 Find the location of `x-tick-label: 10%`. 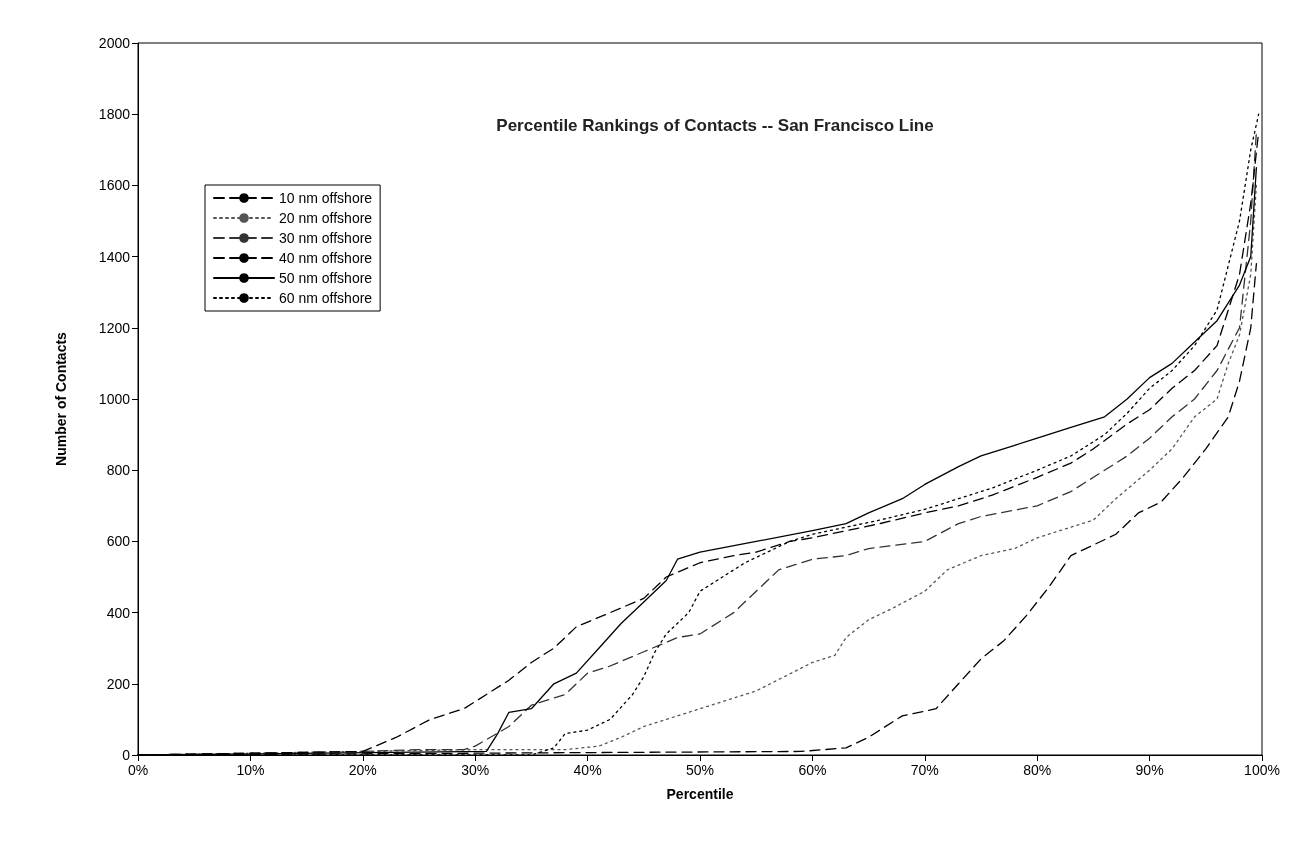

x-tick-label: 10% is located at coordinates (250, 770).